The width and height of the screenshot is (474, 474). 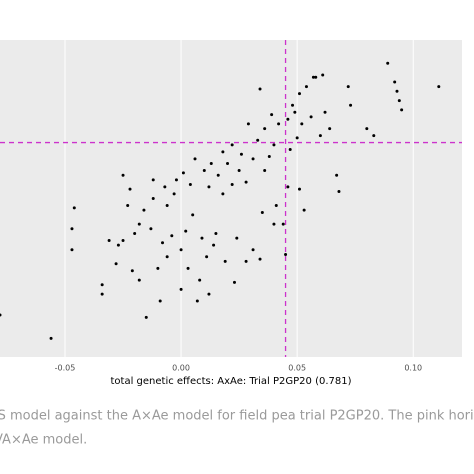 What do you see at coordinates (413, 368) in the screenshot?
I see `x-tick-label: 0.10` at bounding box center [413, 368].